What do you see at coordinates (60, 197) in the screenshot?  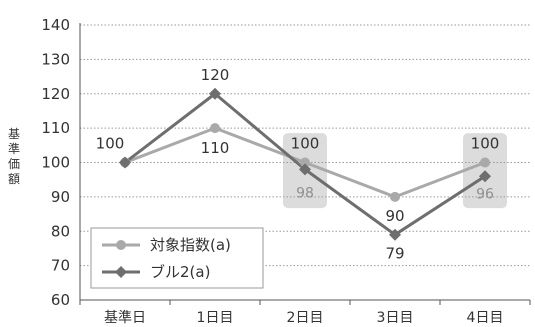 I see `y-tick-label: 90` at bounding box center [60, 197].